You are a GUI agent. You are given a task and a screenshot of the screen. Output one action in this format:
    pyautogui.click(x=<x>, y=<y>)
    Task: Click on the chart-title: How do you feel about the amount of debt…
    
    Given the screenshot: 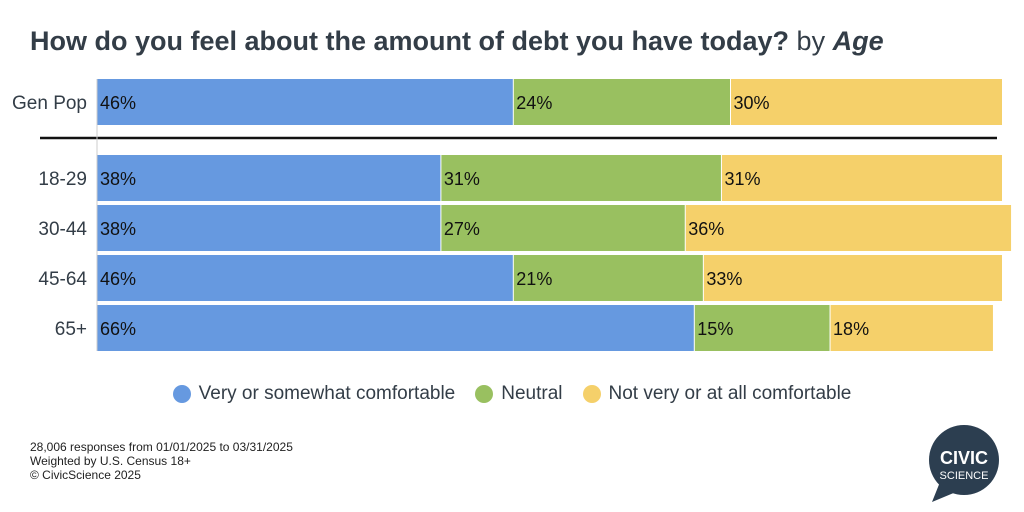 What is the action you would take?
    pyautogui.click(x=457, y=41)
    